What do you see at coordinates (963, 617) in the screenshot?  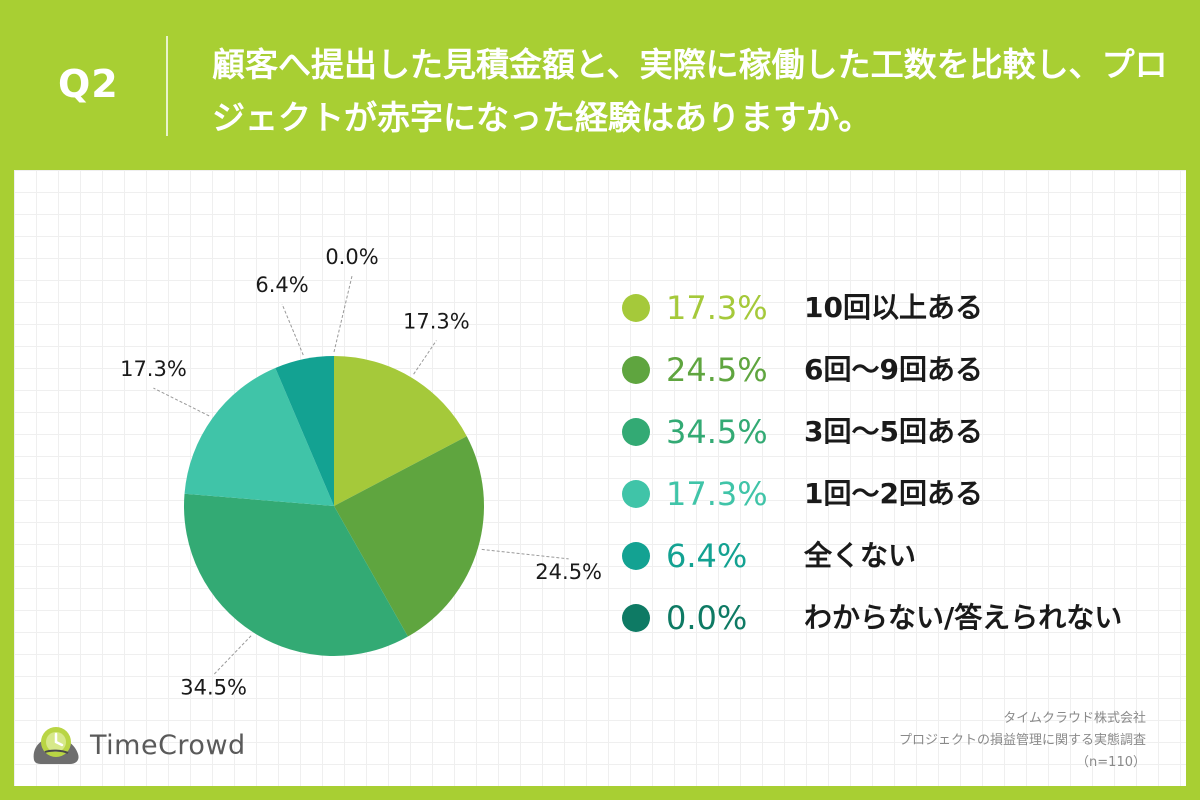 I see `legend-label: わからない/答えられない` at bounding box center [963, 617].